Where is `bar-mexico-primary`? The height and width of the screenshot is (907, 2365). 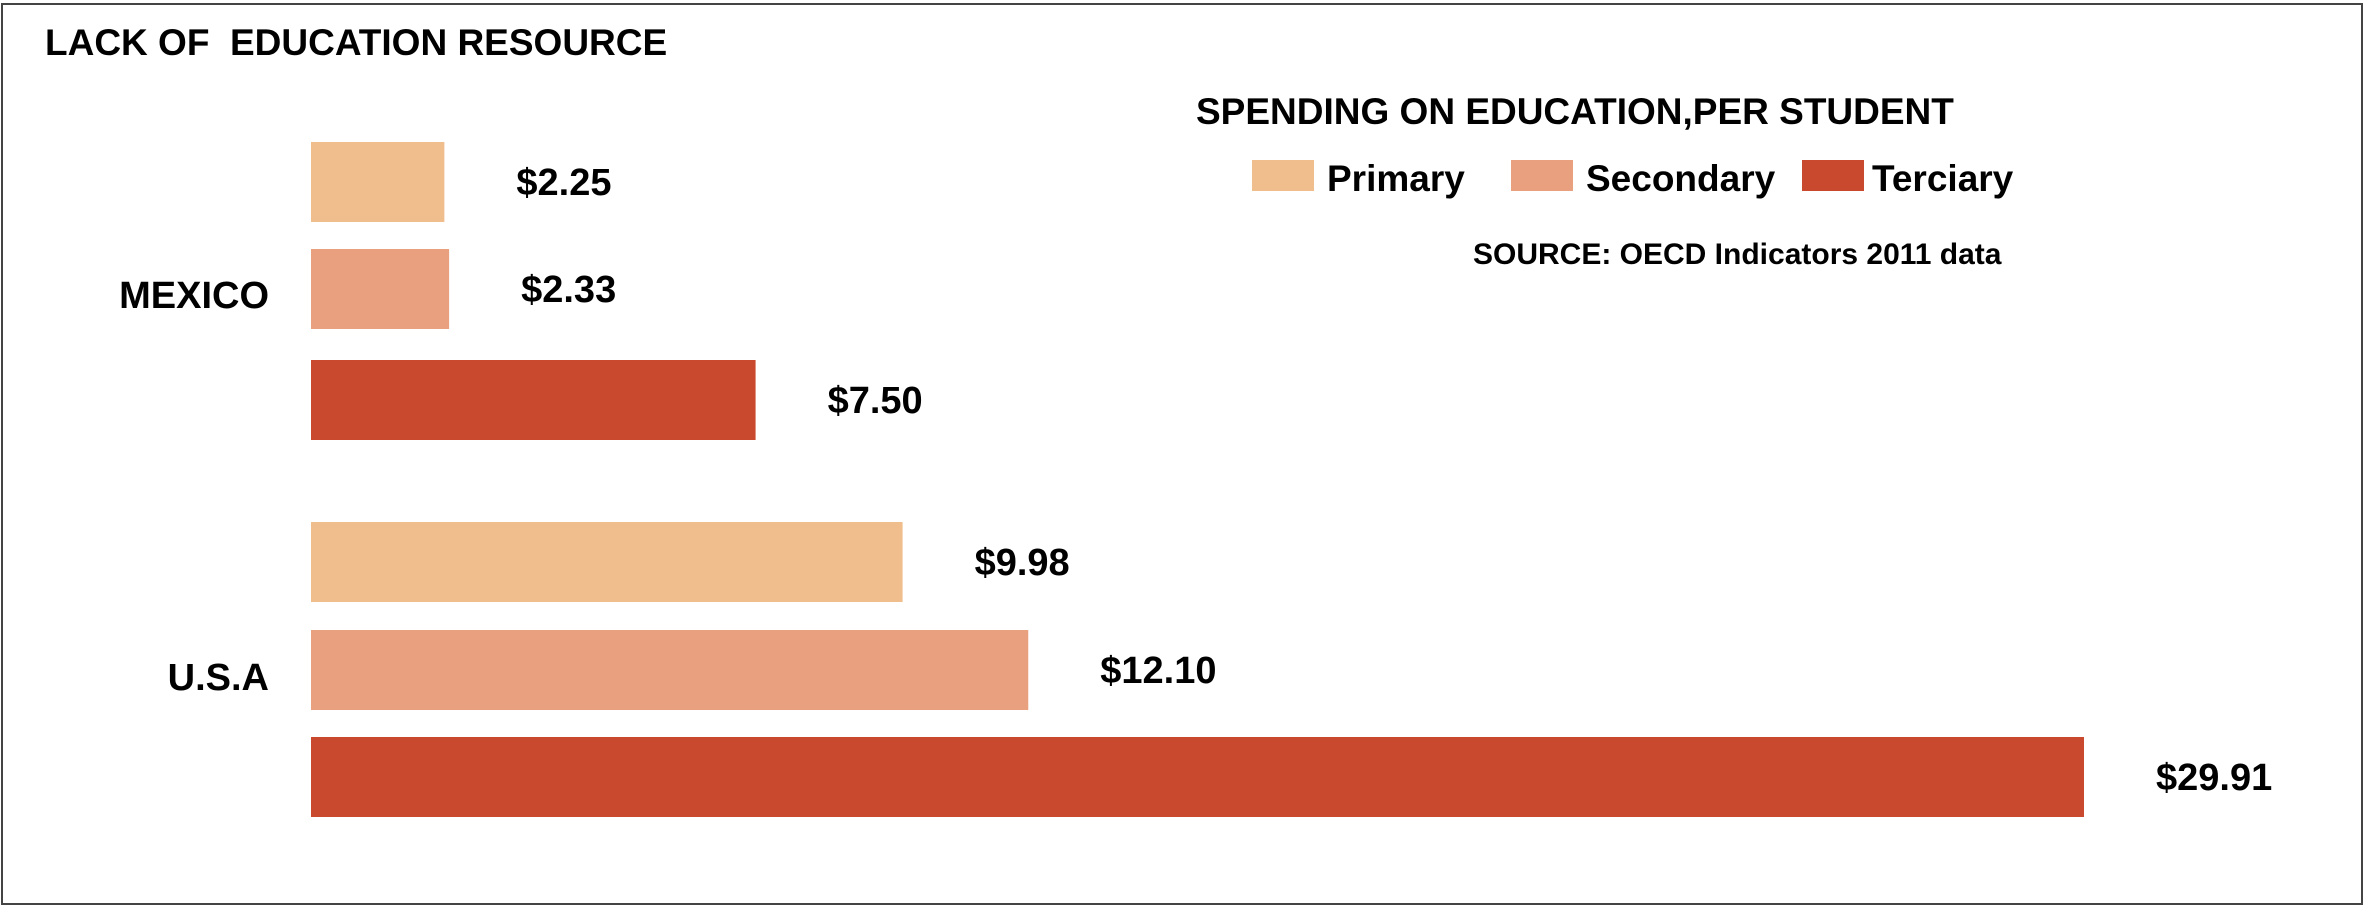 bar-mexico-primary is located at coordinates (378, 182).